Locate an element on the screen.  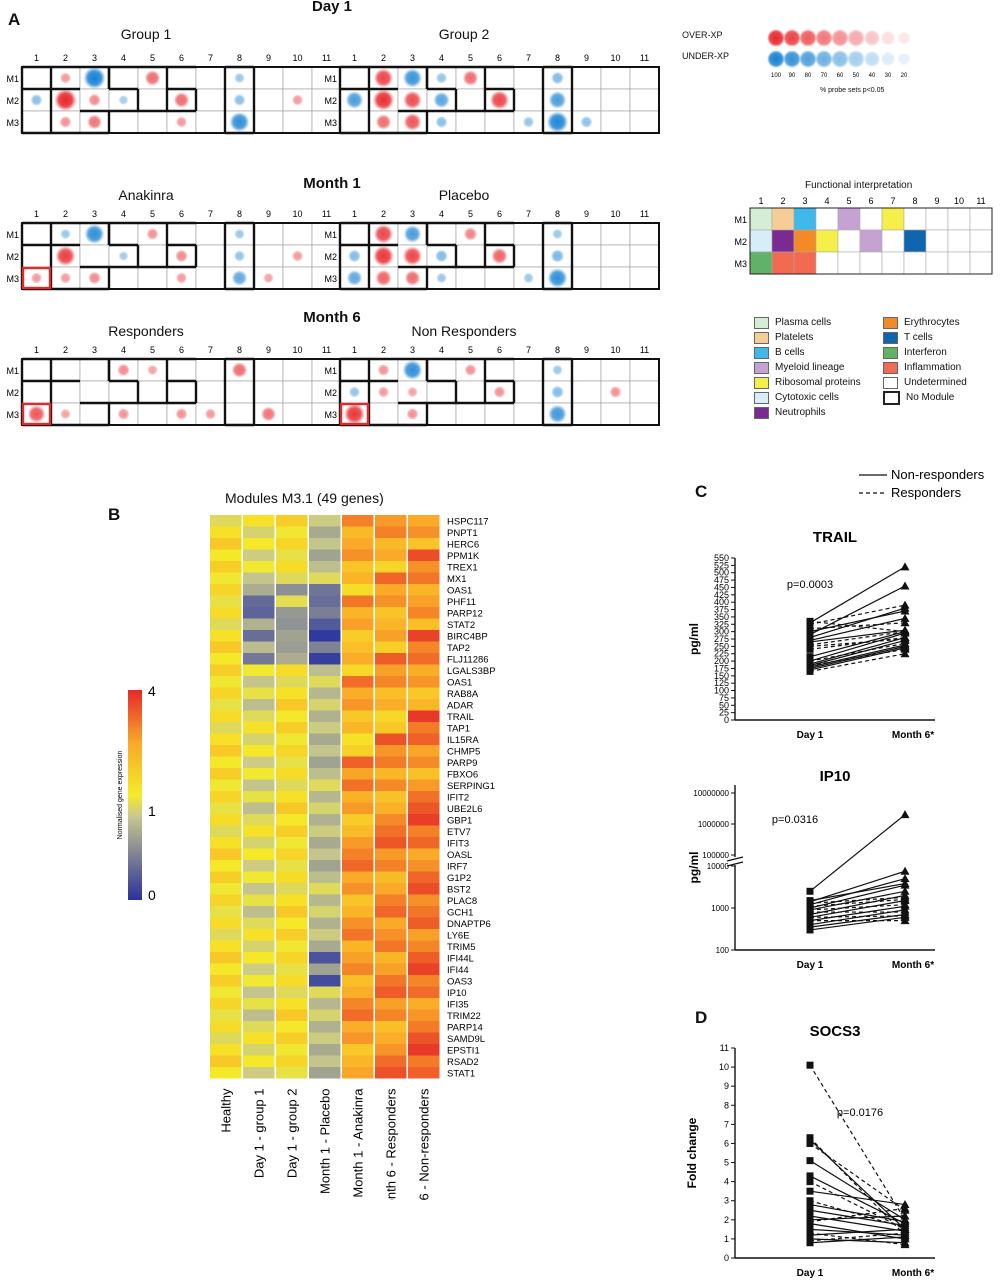
col-label-7: 7 is located at coordinates (210, 214).